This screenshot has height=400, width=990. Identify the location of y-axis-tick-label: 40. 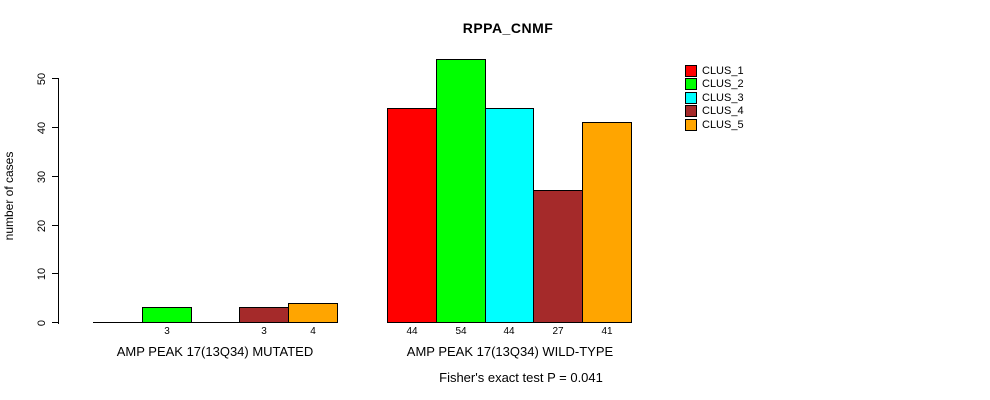
(42, 128).